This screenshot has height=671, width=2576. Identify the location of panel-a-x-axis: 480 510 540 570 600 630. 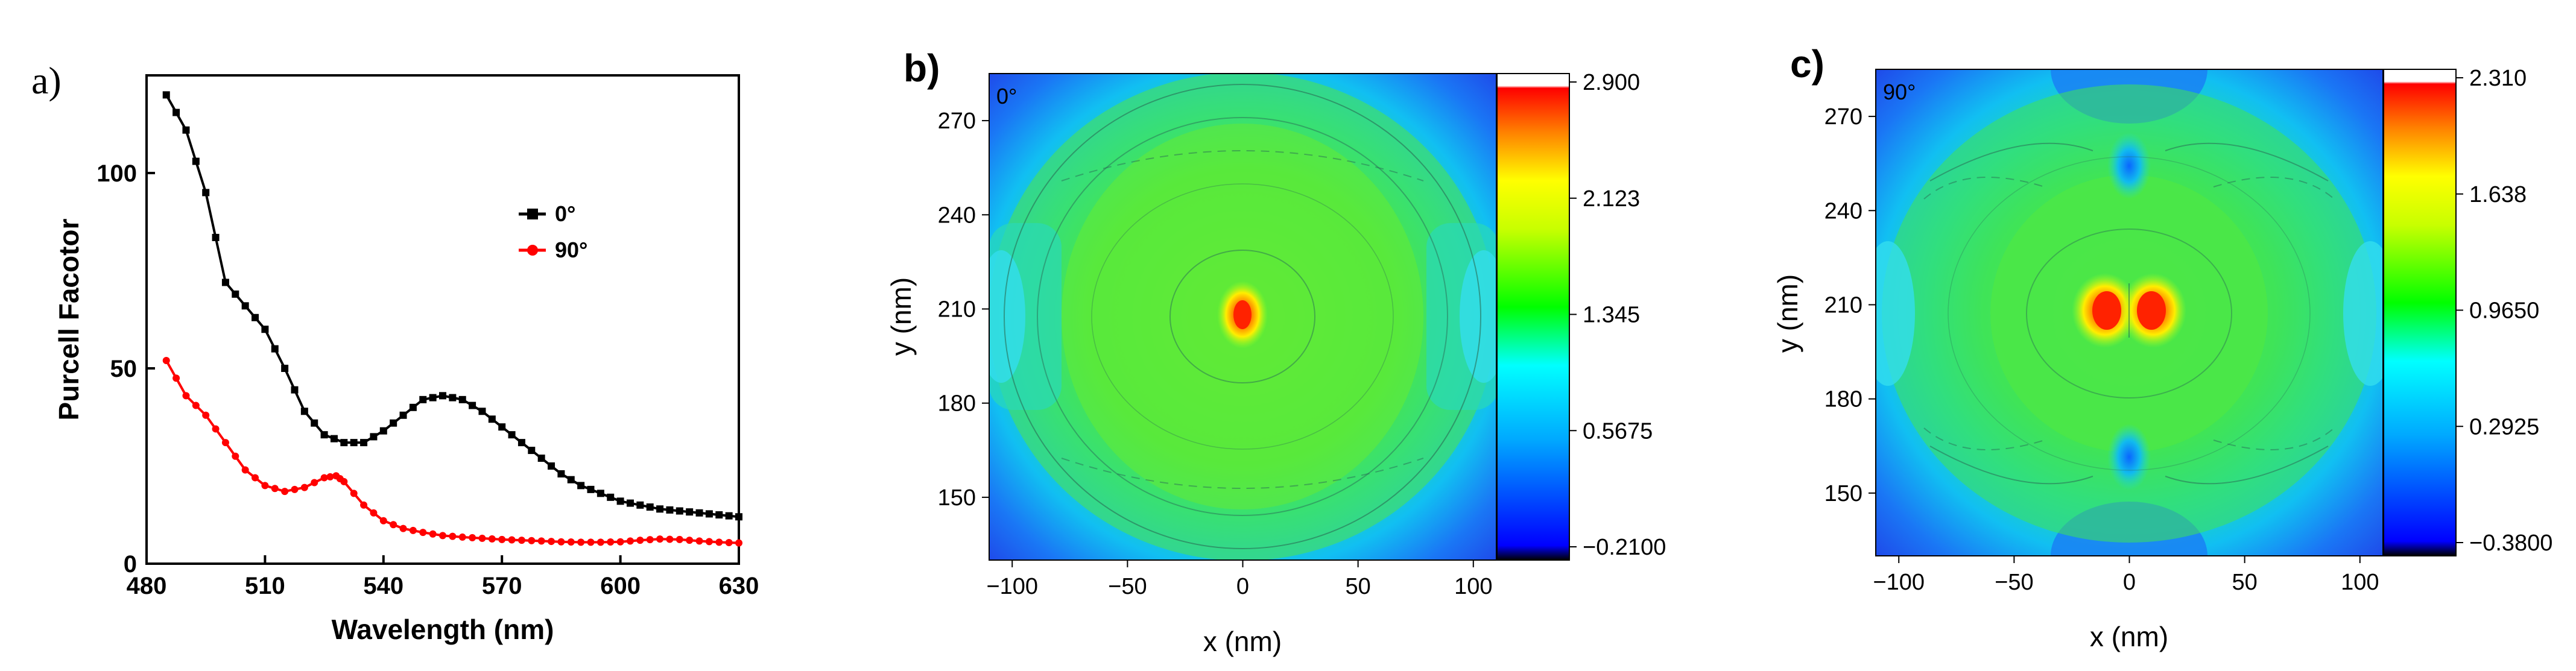
(443, 577).